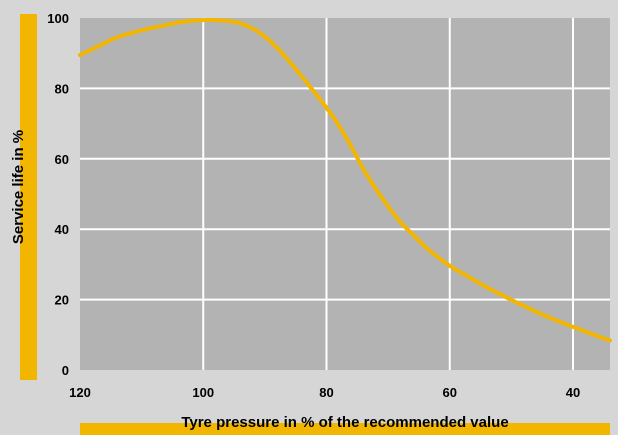 This screenshot has width=618, height=435. Describe the element at coordinates (62, 88) in the screenshot. I see `y-tick-label: 80` at that location.